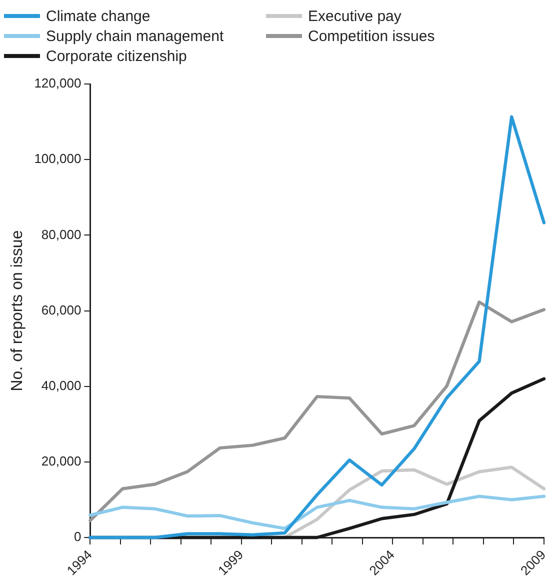 This screenshot has height=584, width=558. What do you see at coordinates (61, 234) in the screenshot?
I see `y-tick-label: 80,000` at bounding box center [61, 234].